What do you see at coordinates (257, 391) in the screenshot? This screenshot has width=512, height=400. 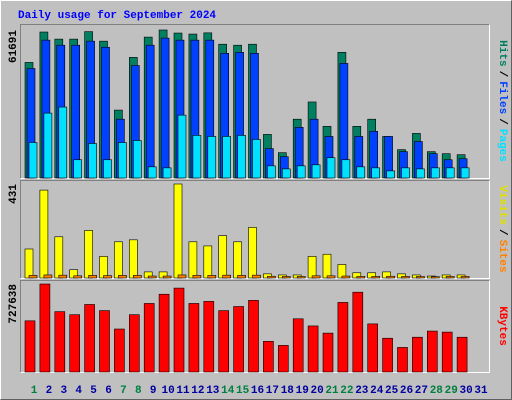 I see `x-tick-label: 16` at bounding box center [257, 391].